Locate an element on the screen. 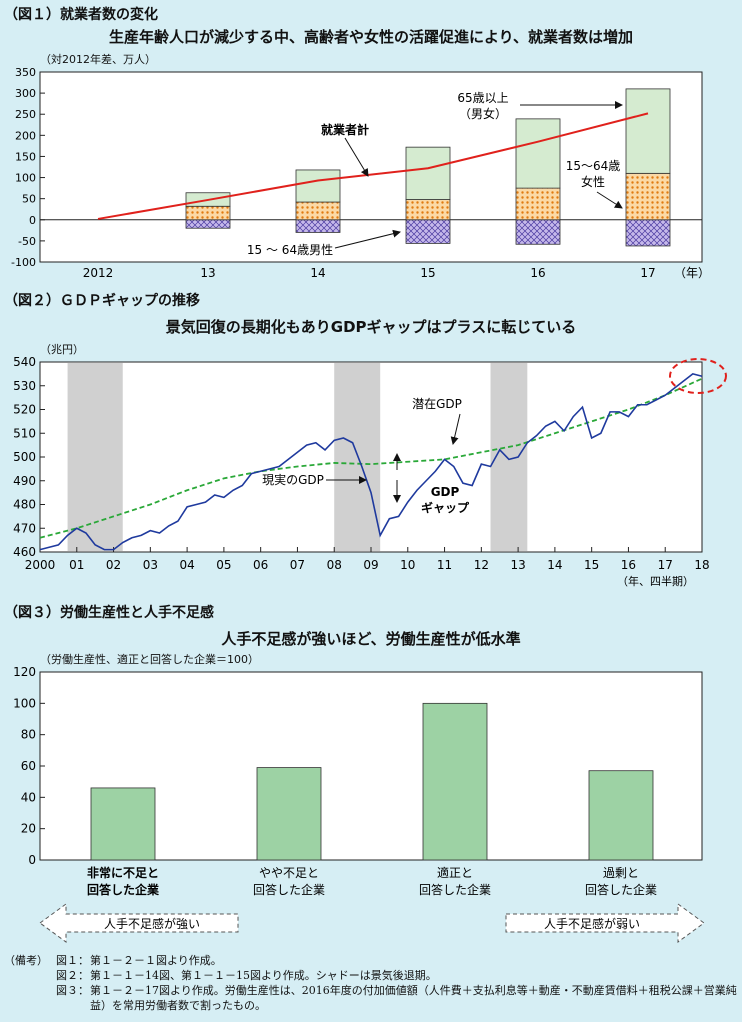 The image size is (742, 1022). fig1-y-tick-label: -100 is located at coordinates (23, 262).